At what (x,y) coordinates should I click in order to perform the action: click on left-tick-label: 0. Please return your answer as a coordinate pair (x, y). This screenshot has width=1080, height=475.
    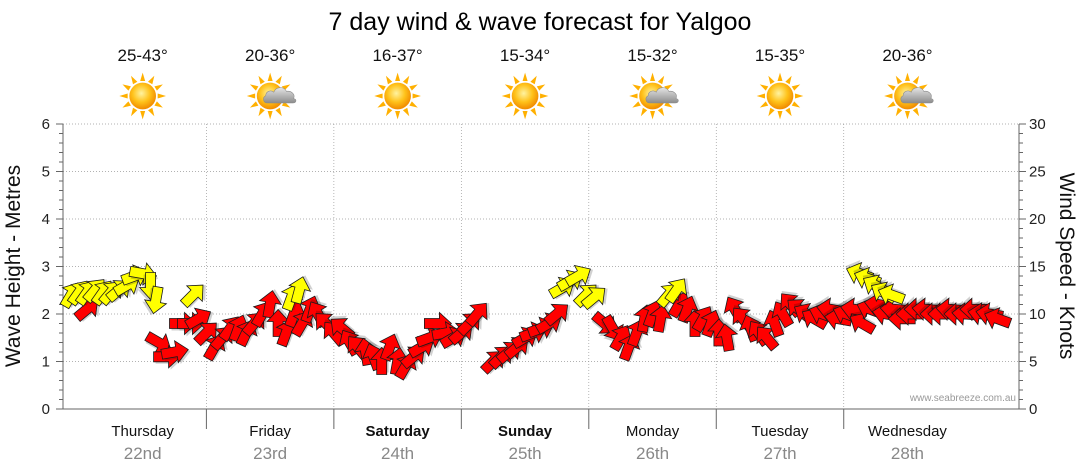
    Looking at the image, I should click on (46, 409).